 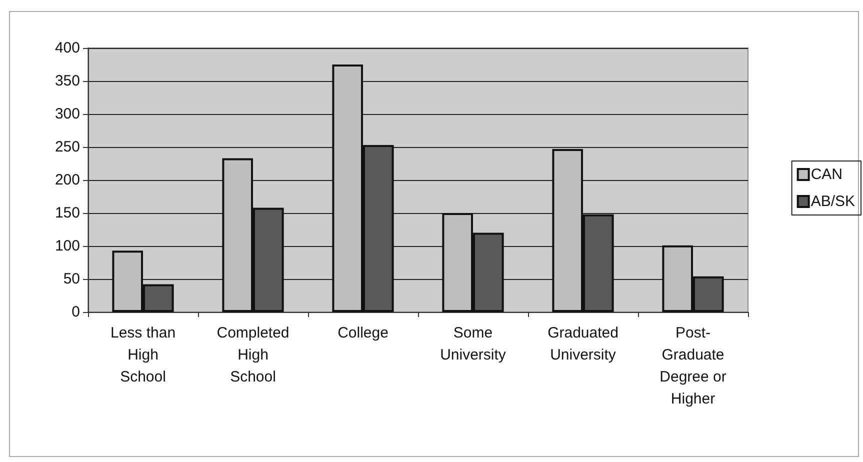 I want to click on y-tick-label: 150, so click(x=67, y=213).